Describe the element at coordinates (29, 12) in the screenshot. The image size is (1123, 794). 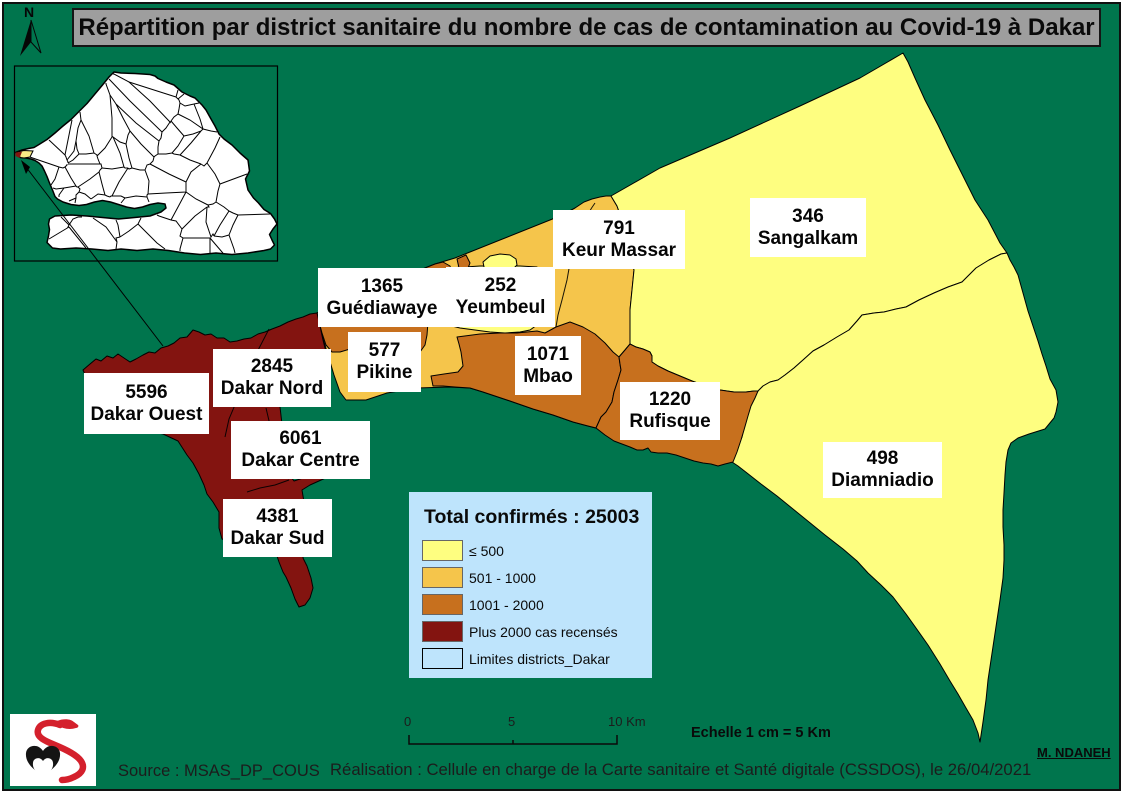
I see `svg-text: N` at that location.